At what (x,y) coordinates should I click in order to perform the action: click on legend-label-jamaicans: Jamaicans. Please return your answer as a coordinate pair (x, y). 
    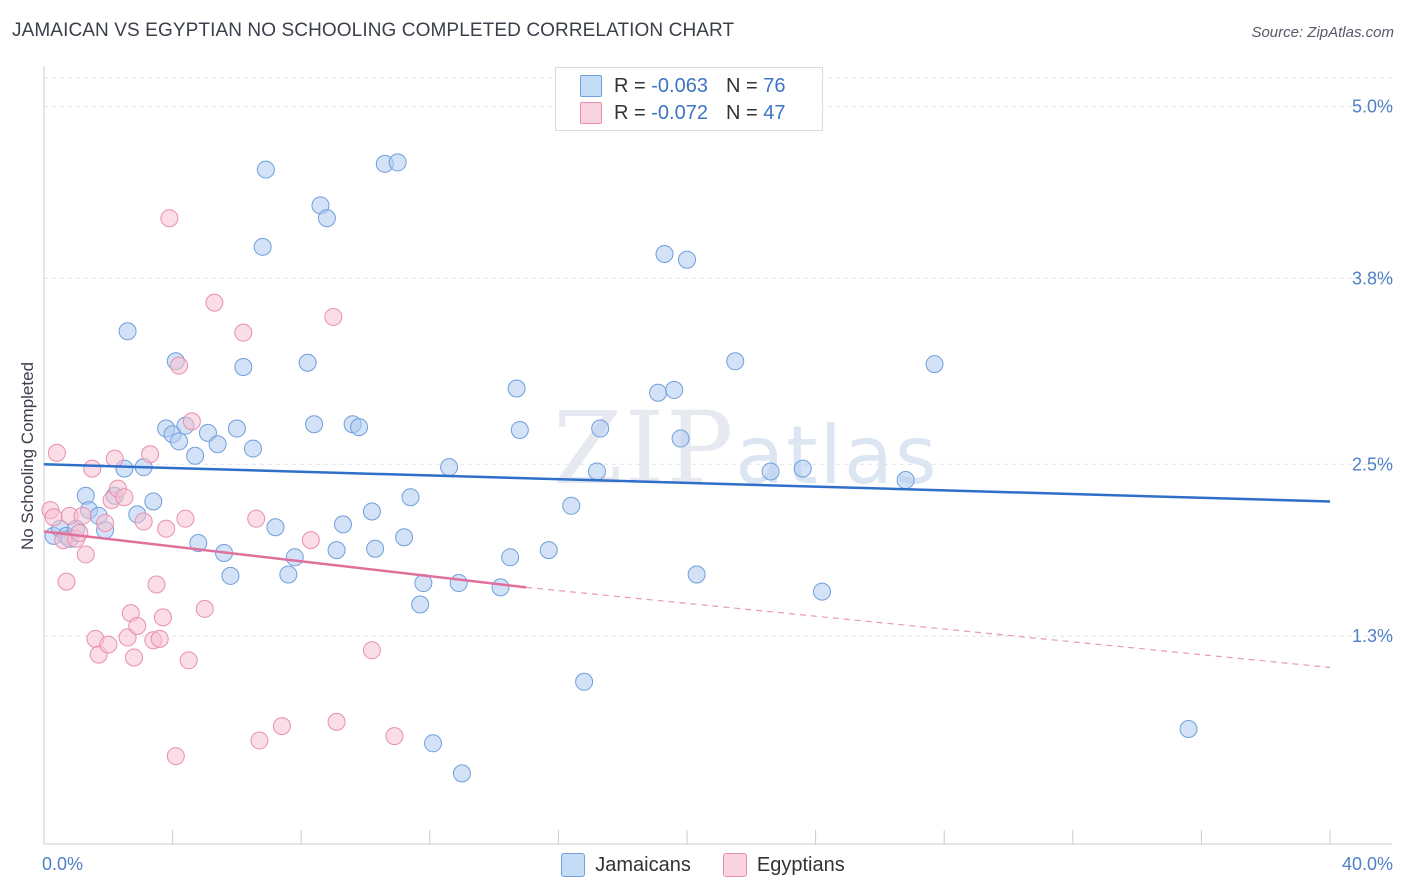
    Looking at the image, I should click on (643, 864).